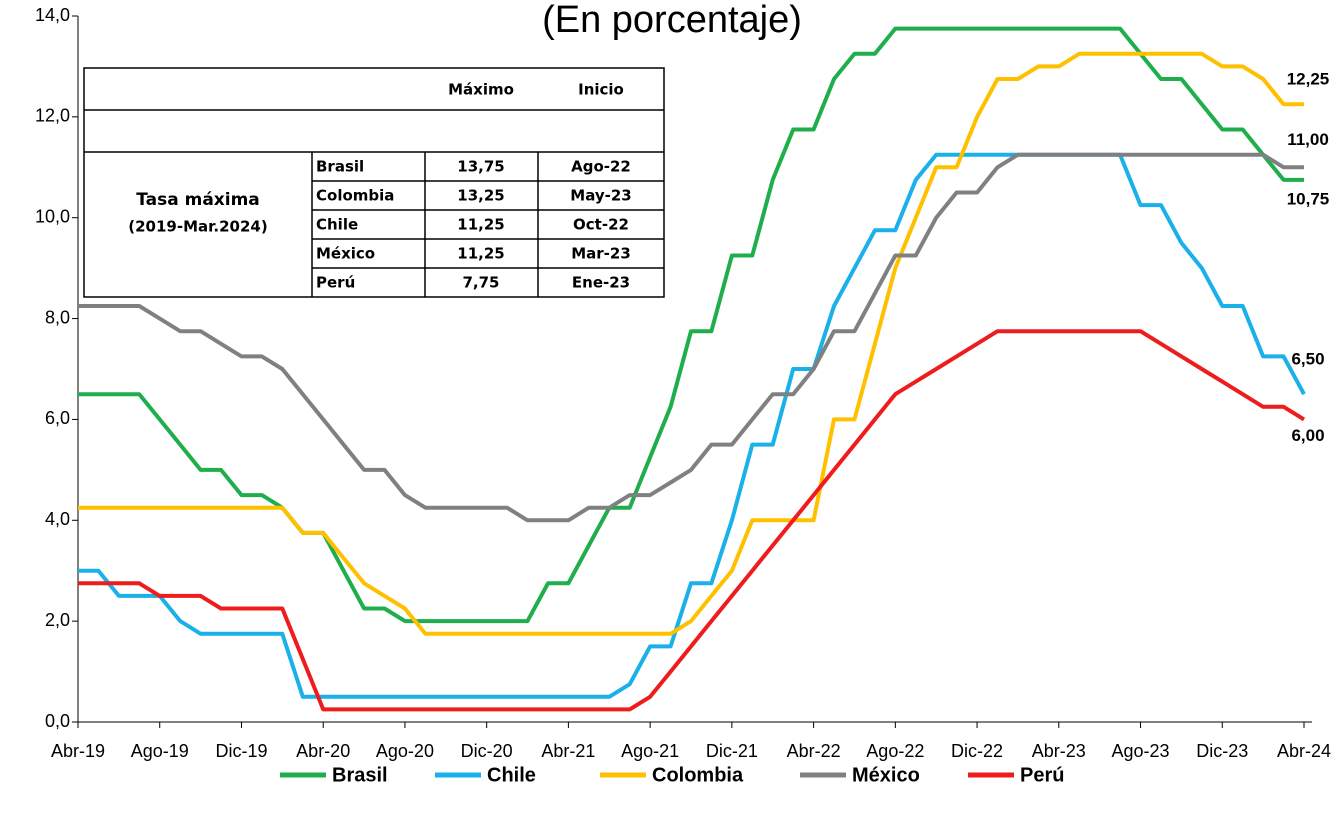 This screenshot has width=1344, height=814. I want to click on x-tick-label: Dic-19, so click(241, 751).